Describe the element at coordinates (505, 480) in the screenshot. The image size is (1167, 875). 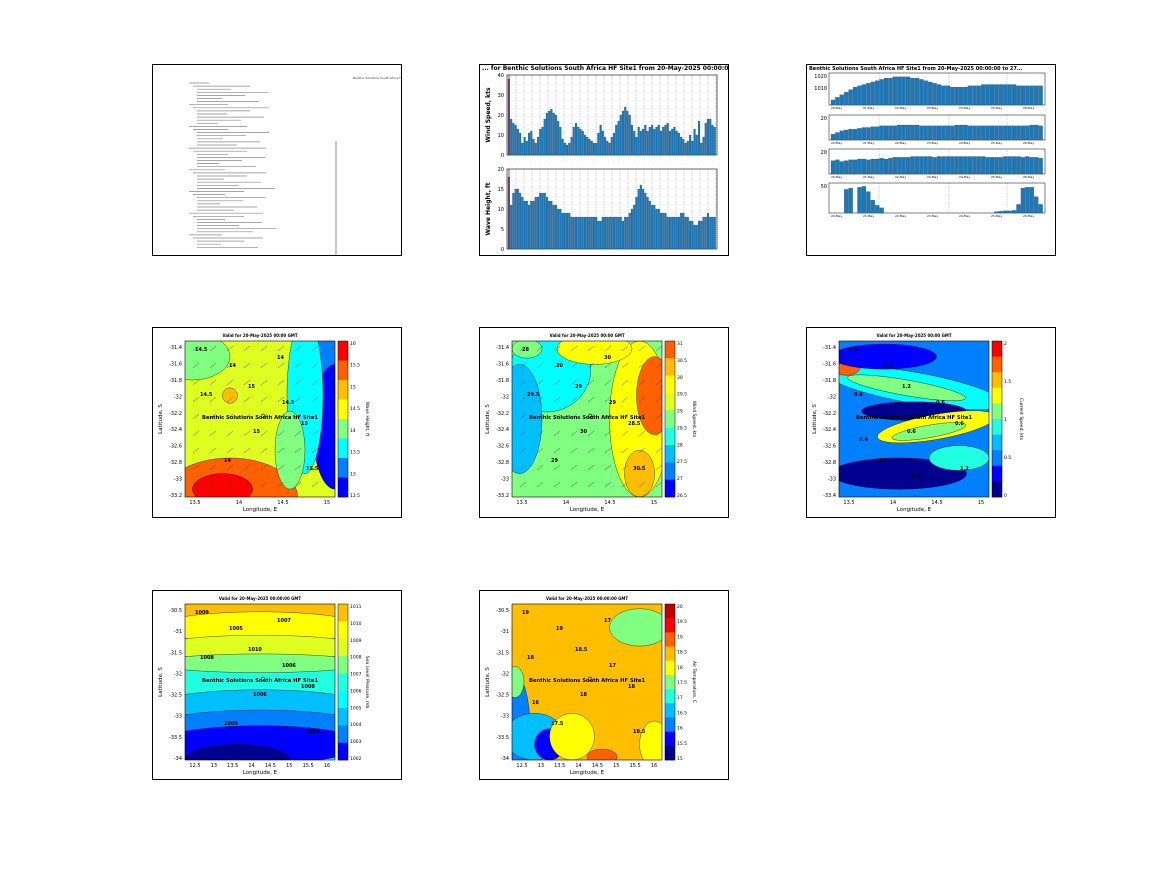
I see `map-ytick: -33` at that location.